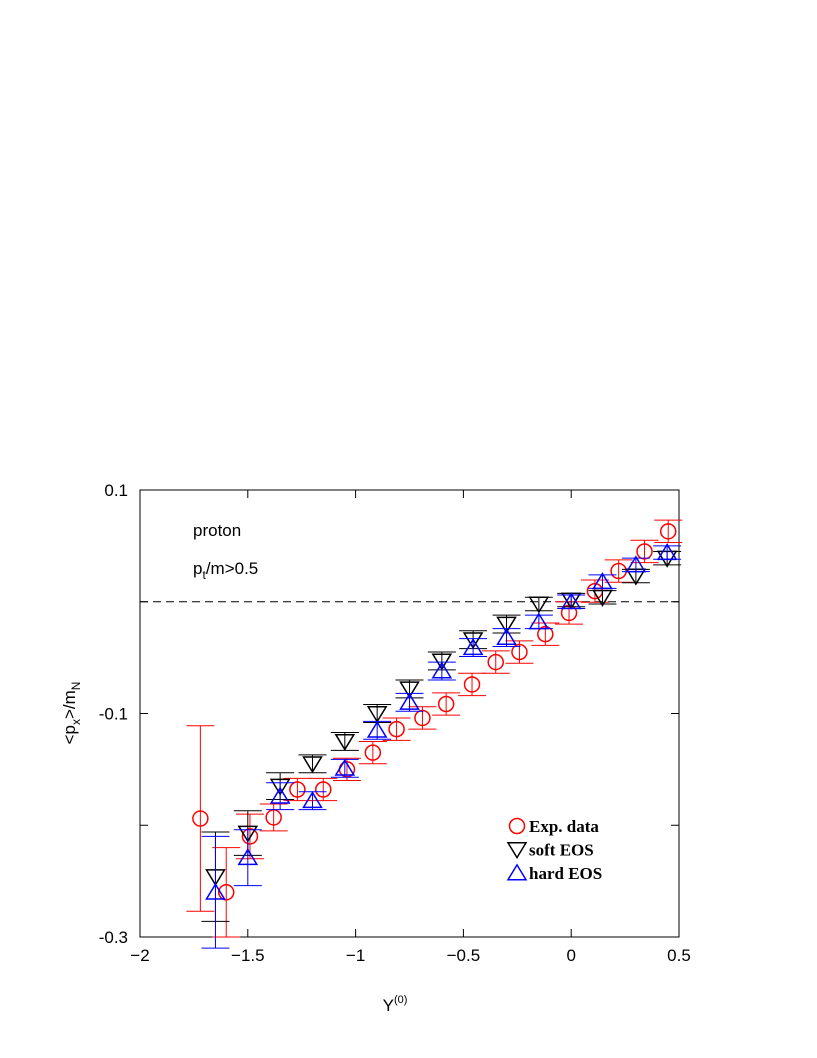 The height and width of the screenshot is (1058, 817). What do you see at coordinates (116, 490) in the screenshot?
I see `y-tick-label: 0.1` at bounding box center [116, 490].